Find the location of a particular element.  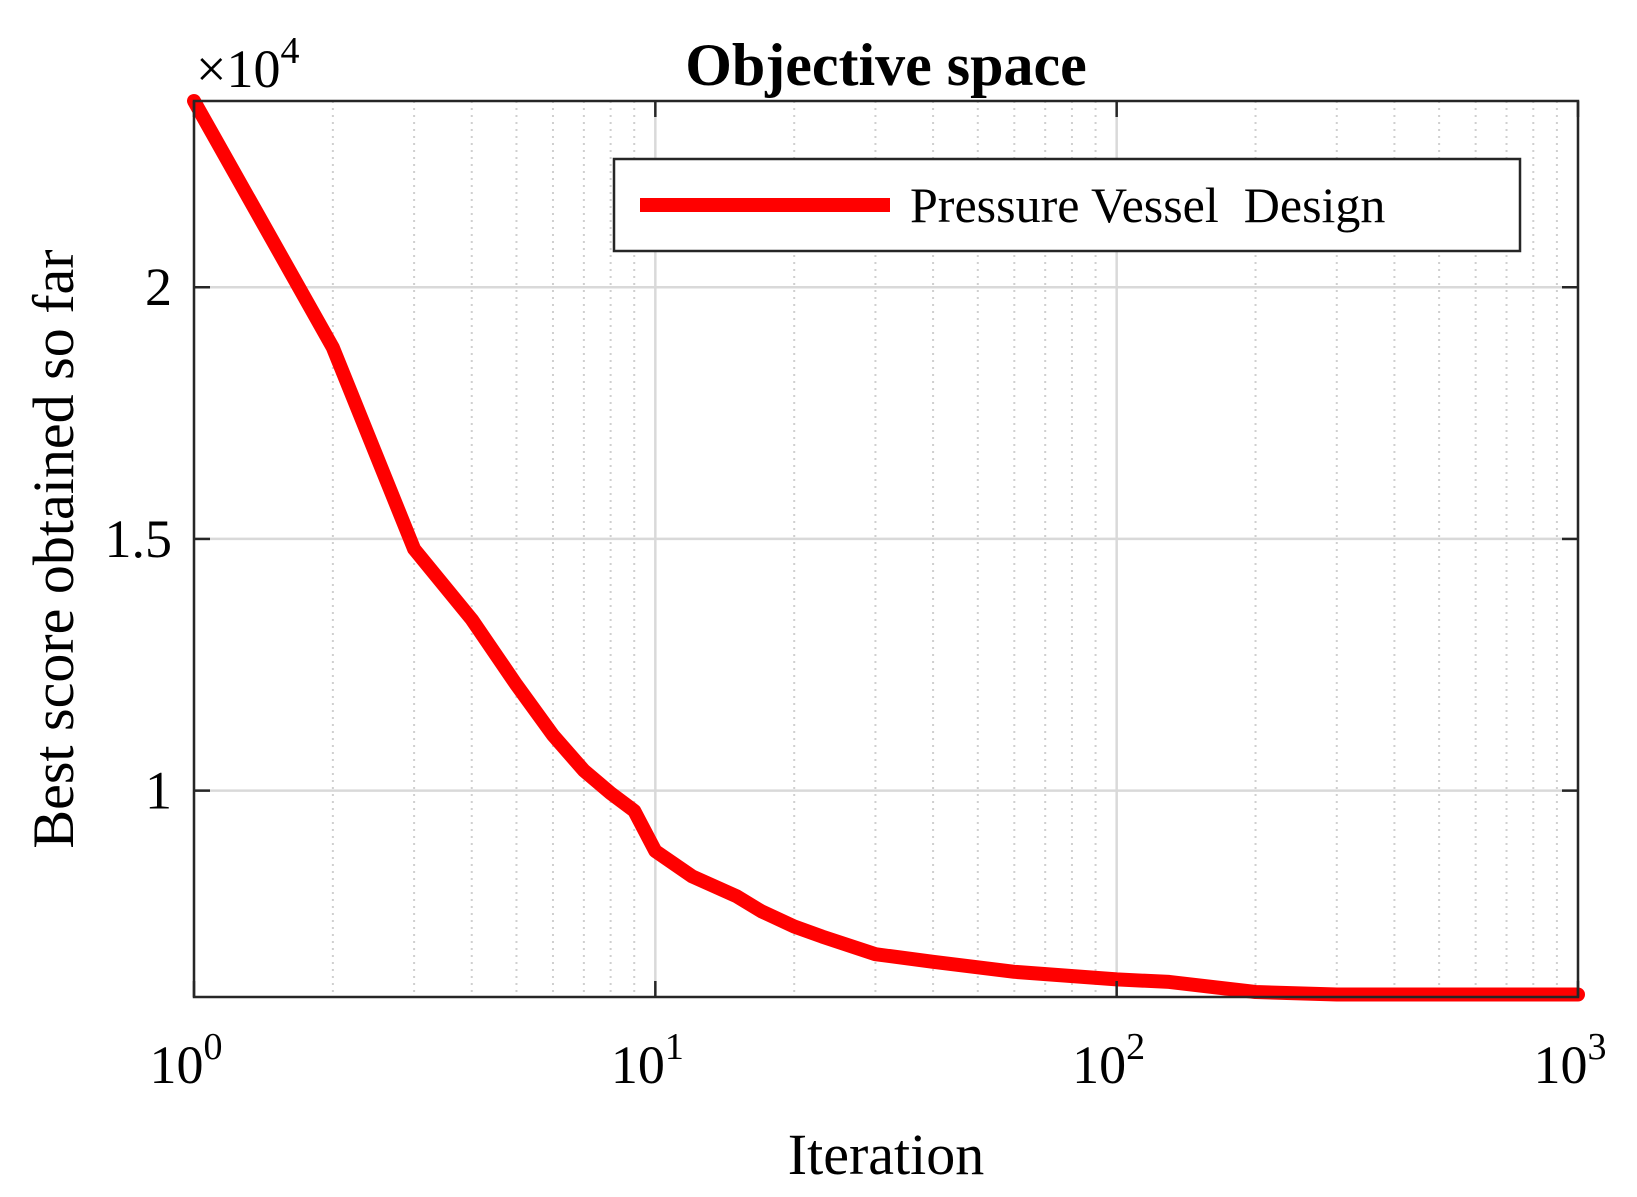

y-axis-label: Best score obtained so far is located at coordinates (53, 548).